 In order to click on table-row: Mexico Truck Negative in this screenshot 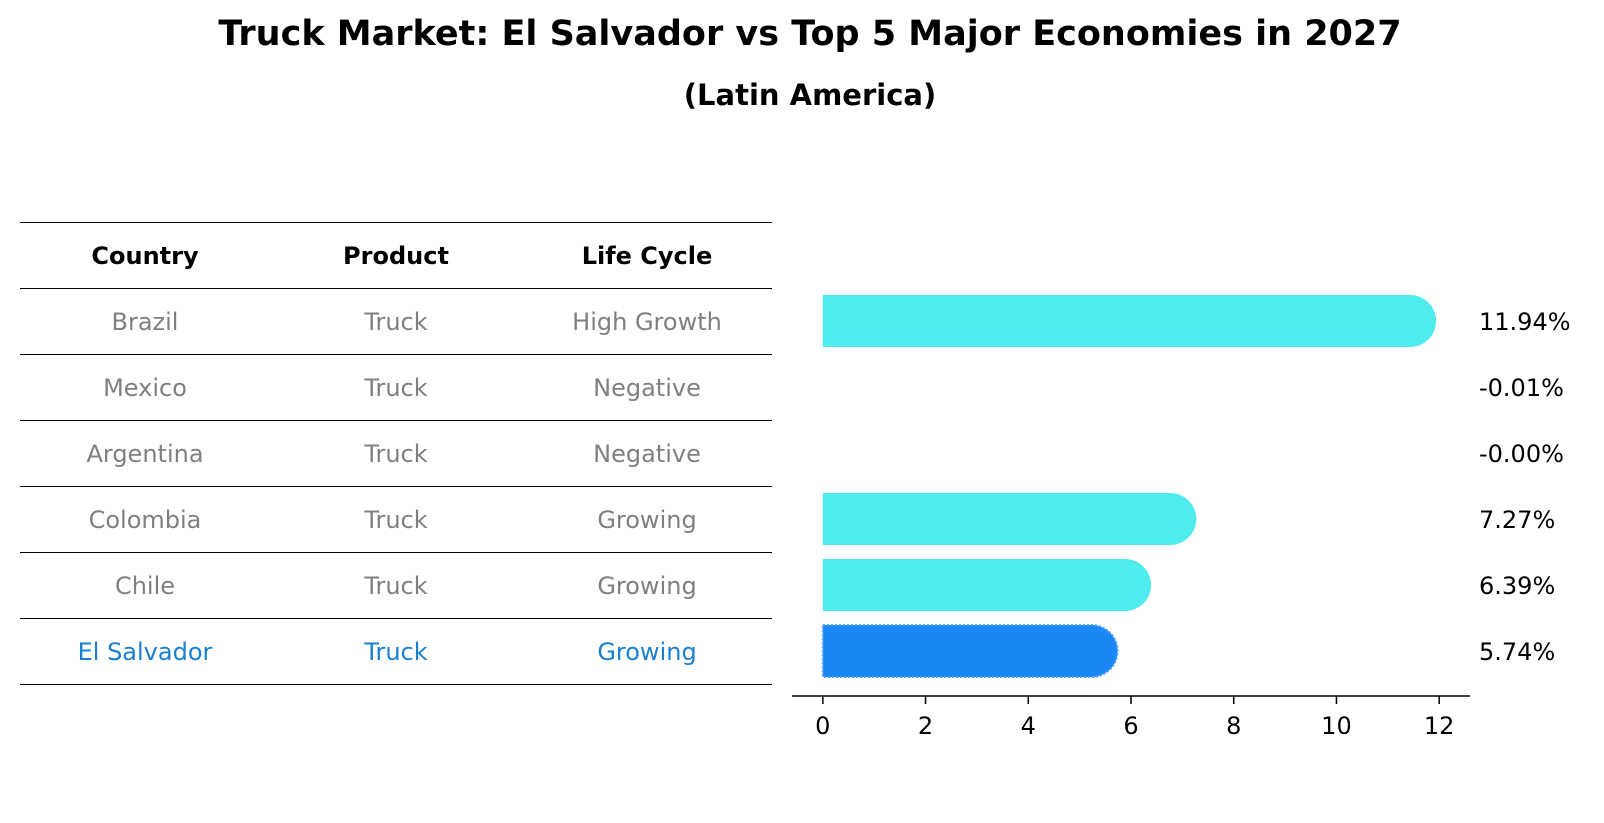, I will do `click(396, 387)`.